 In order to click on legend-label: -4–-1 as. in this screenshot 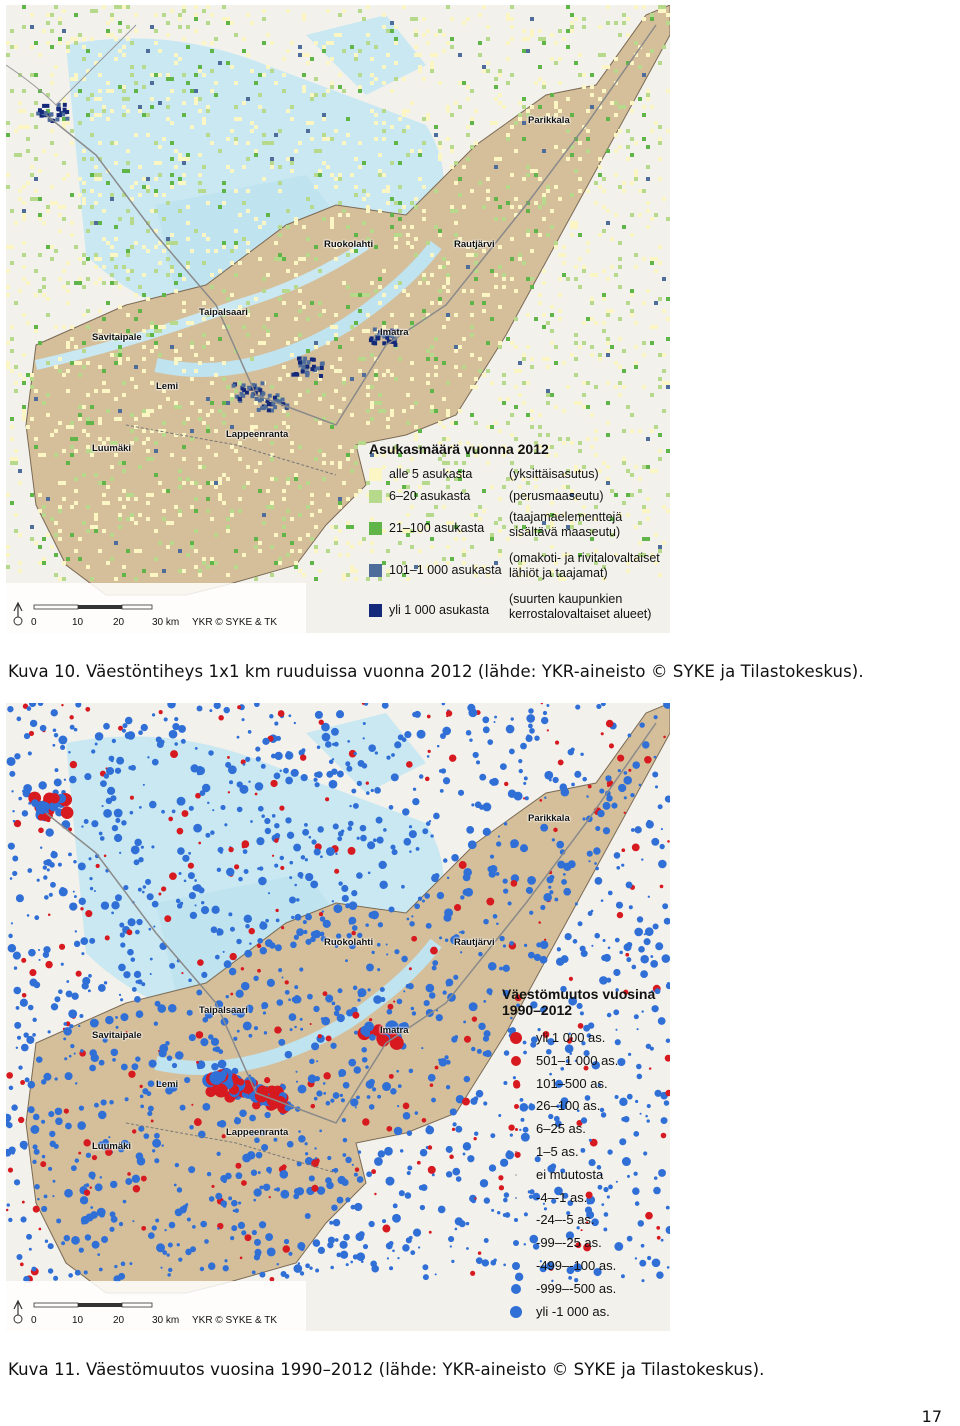, I will do `click(562, 1197)`.